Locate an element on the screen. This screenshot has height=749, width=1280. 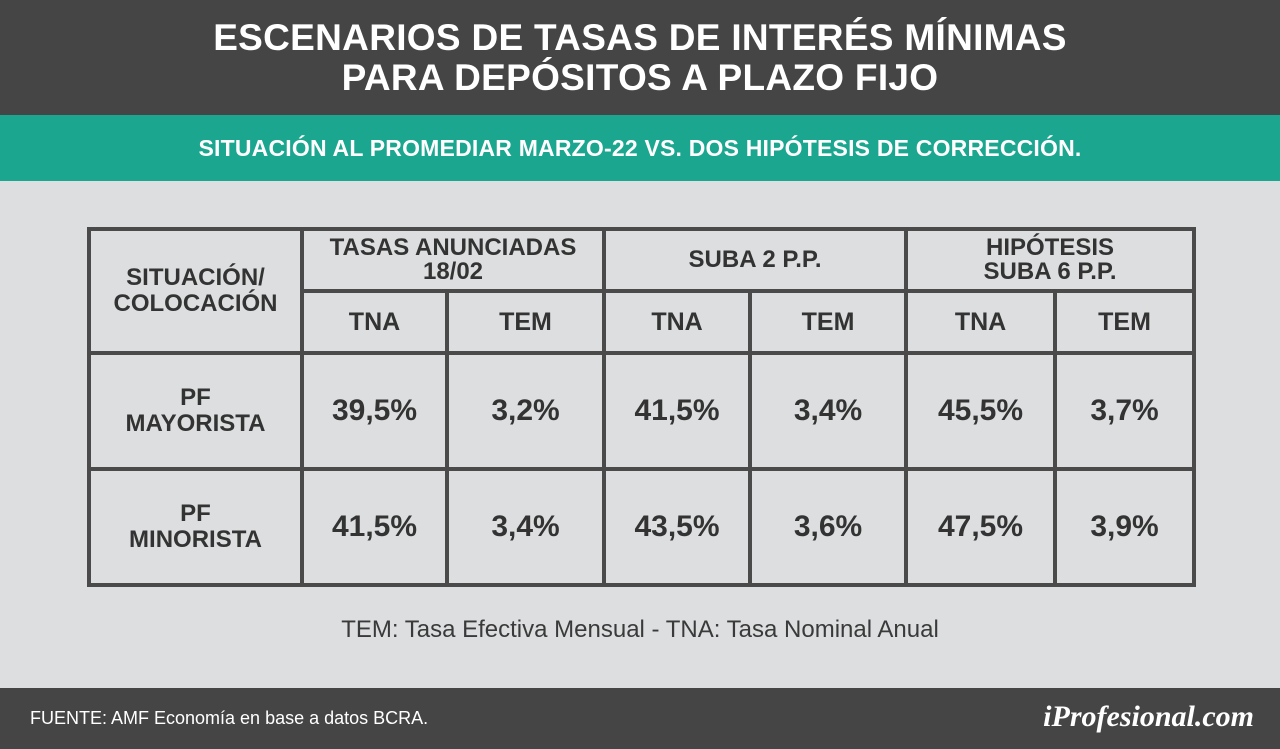
table-subheader-row: TNA TEM TNA TEM TNA TEM is located at coordinates (643, 322).